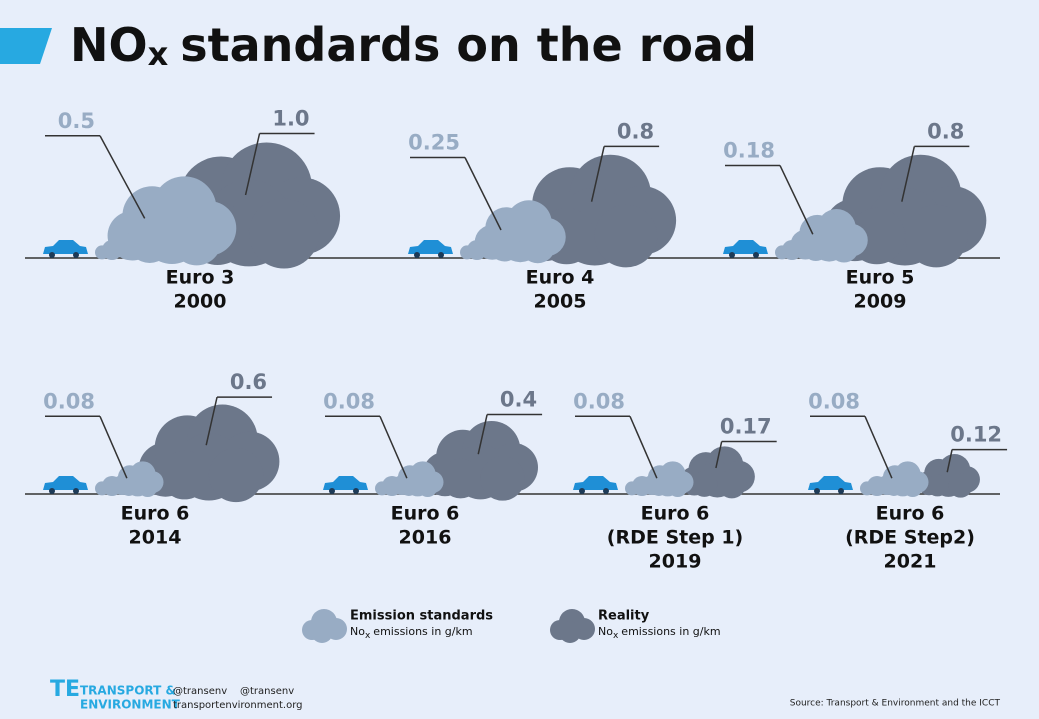 The image size is (1039, 719). Describe the element at coordinates (200, 691) in the screenshot. I see `twitter: @transenv` at that location.